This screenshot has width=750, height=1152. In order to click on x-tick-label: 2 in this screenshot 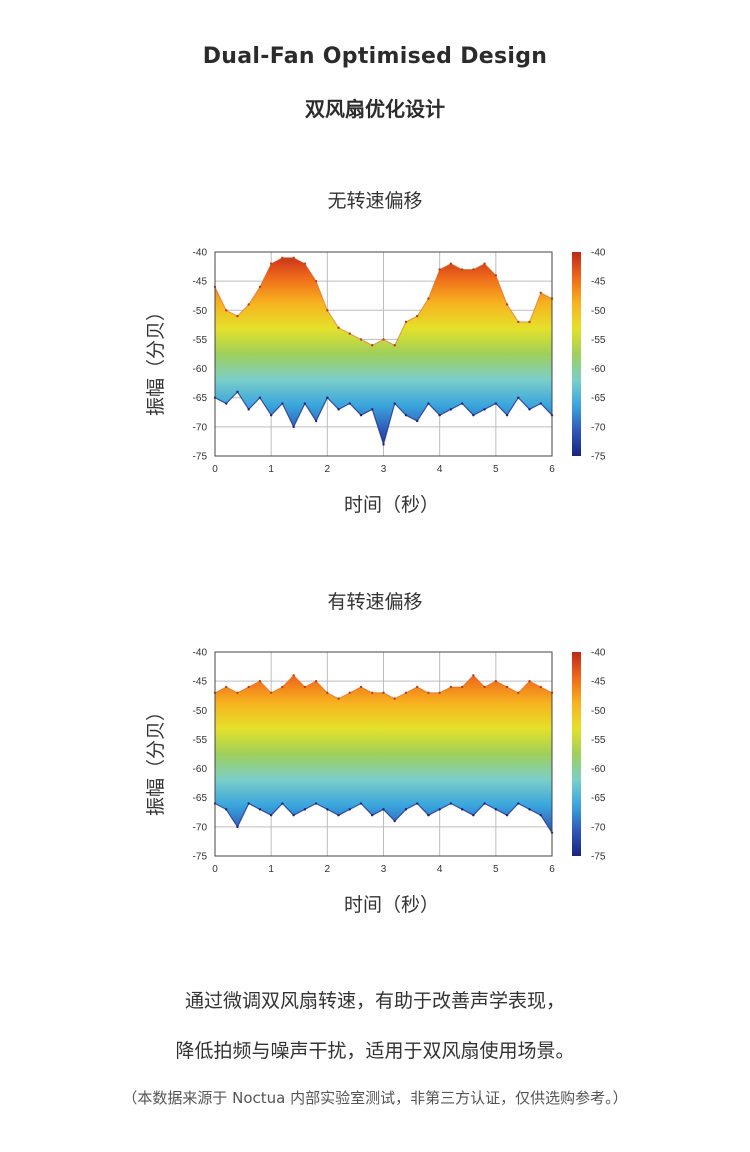, I will do `click(328, 869)`.